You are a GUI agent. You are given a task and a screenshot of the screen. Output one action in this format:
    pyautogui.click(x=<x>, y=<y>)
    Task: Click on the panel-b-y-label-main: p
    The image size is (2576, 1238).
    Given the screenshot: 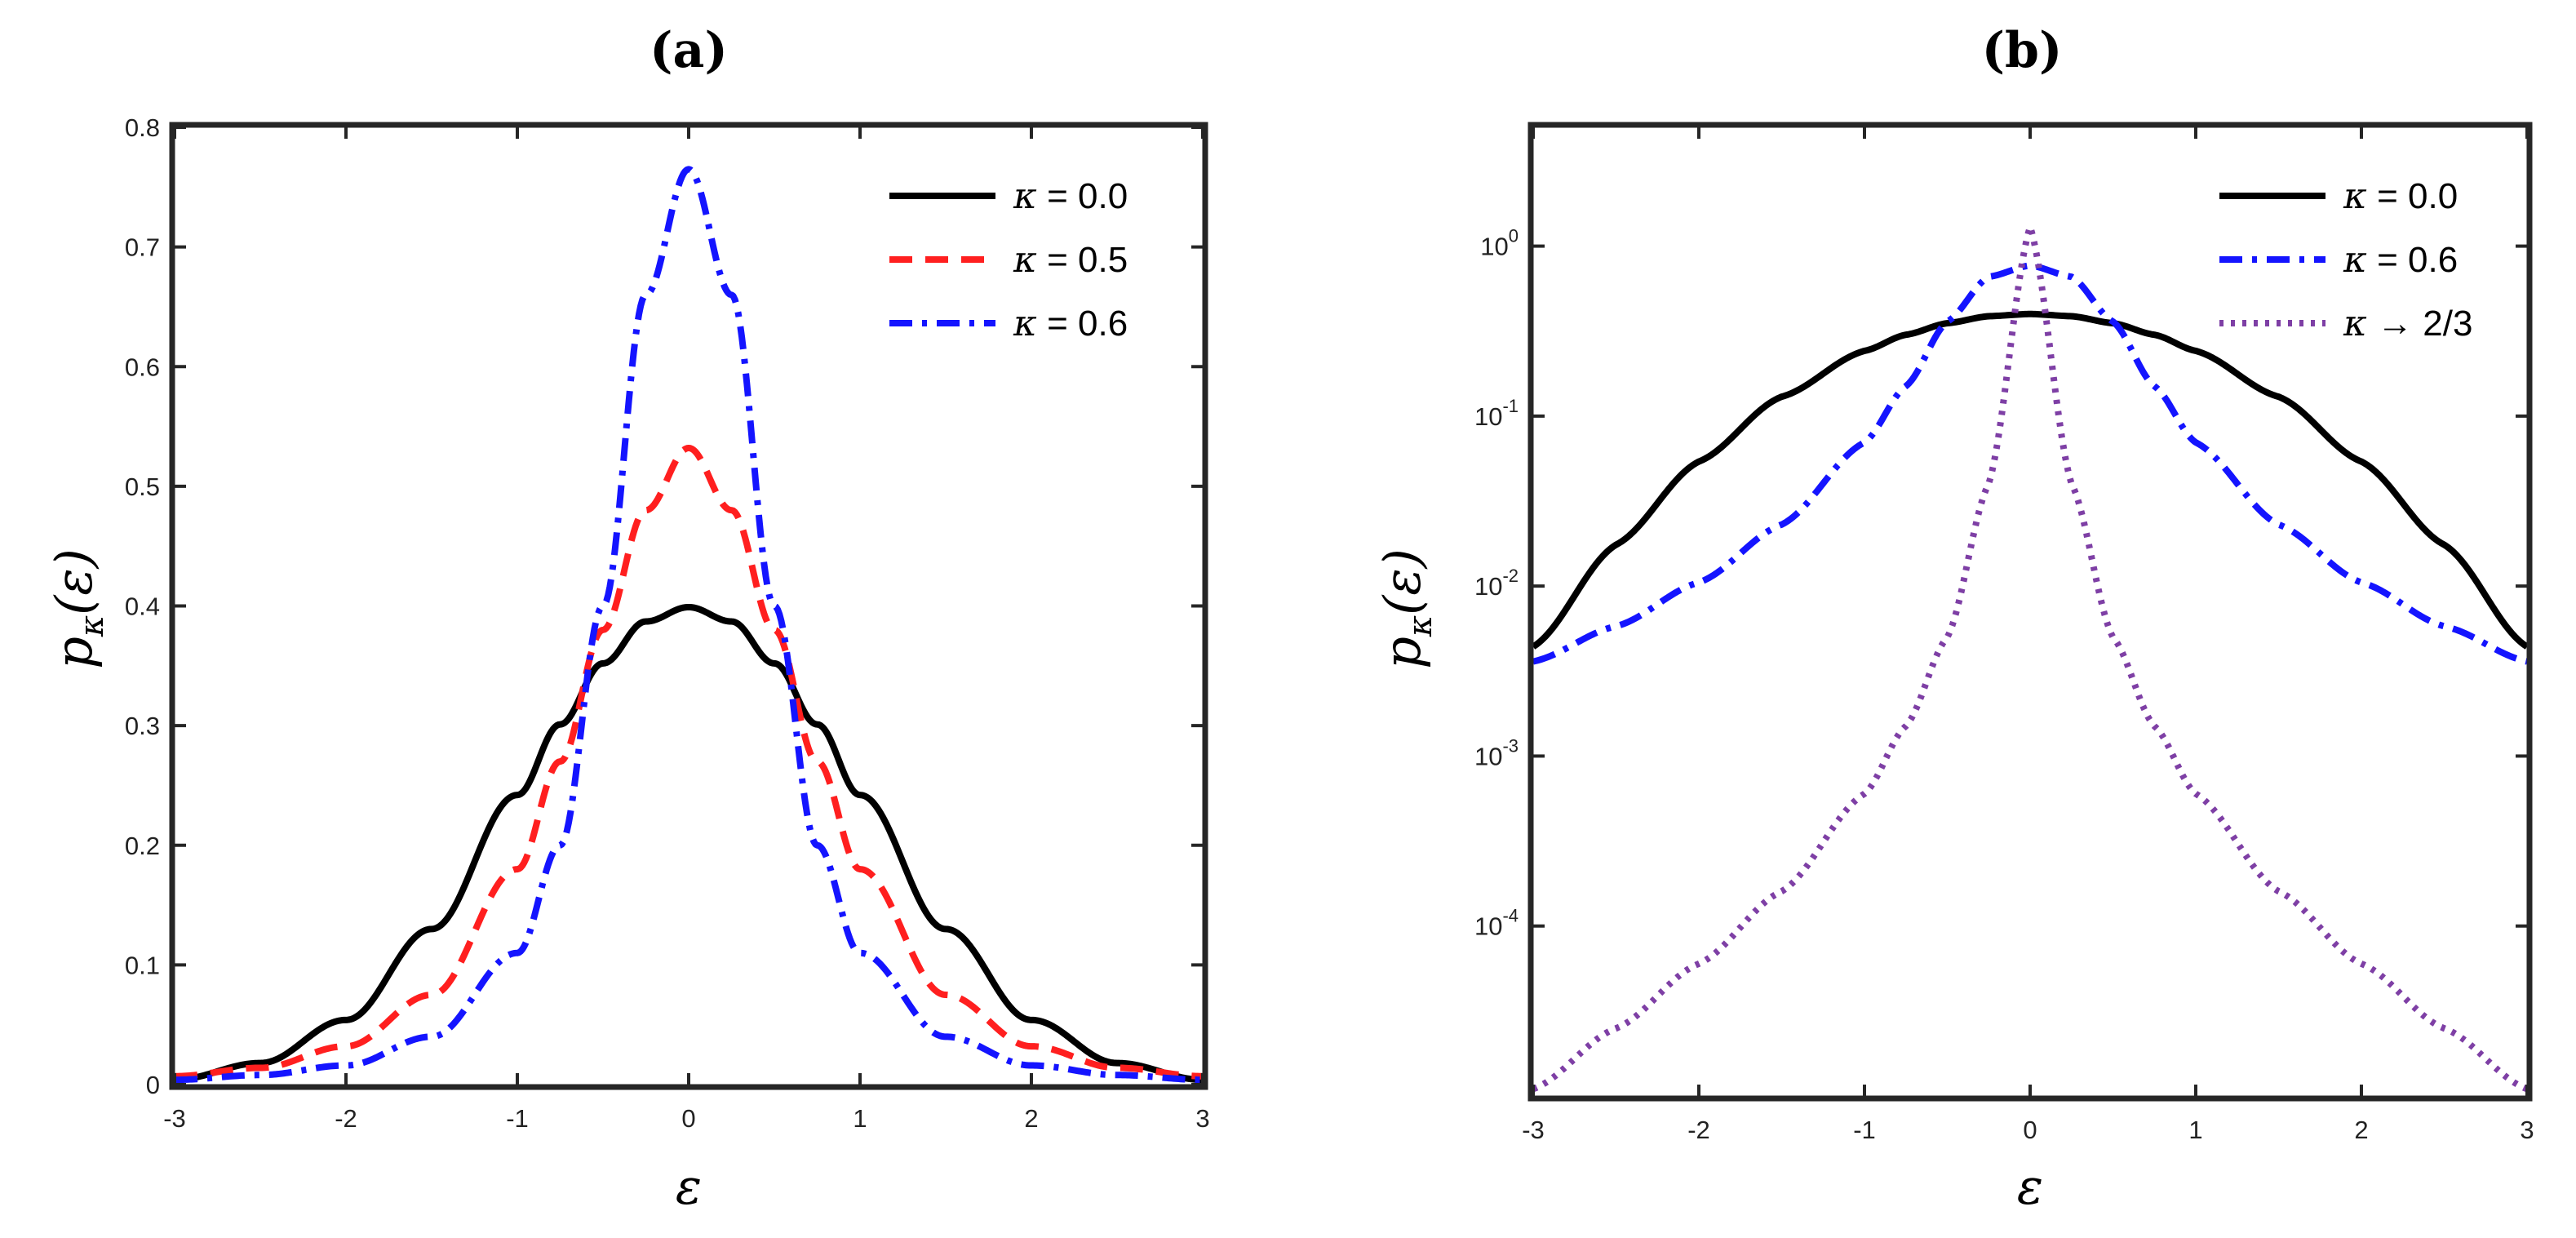 What is the action you would take?
    pyautogui.click(x=1402, y=653)
    